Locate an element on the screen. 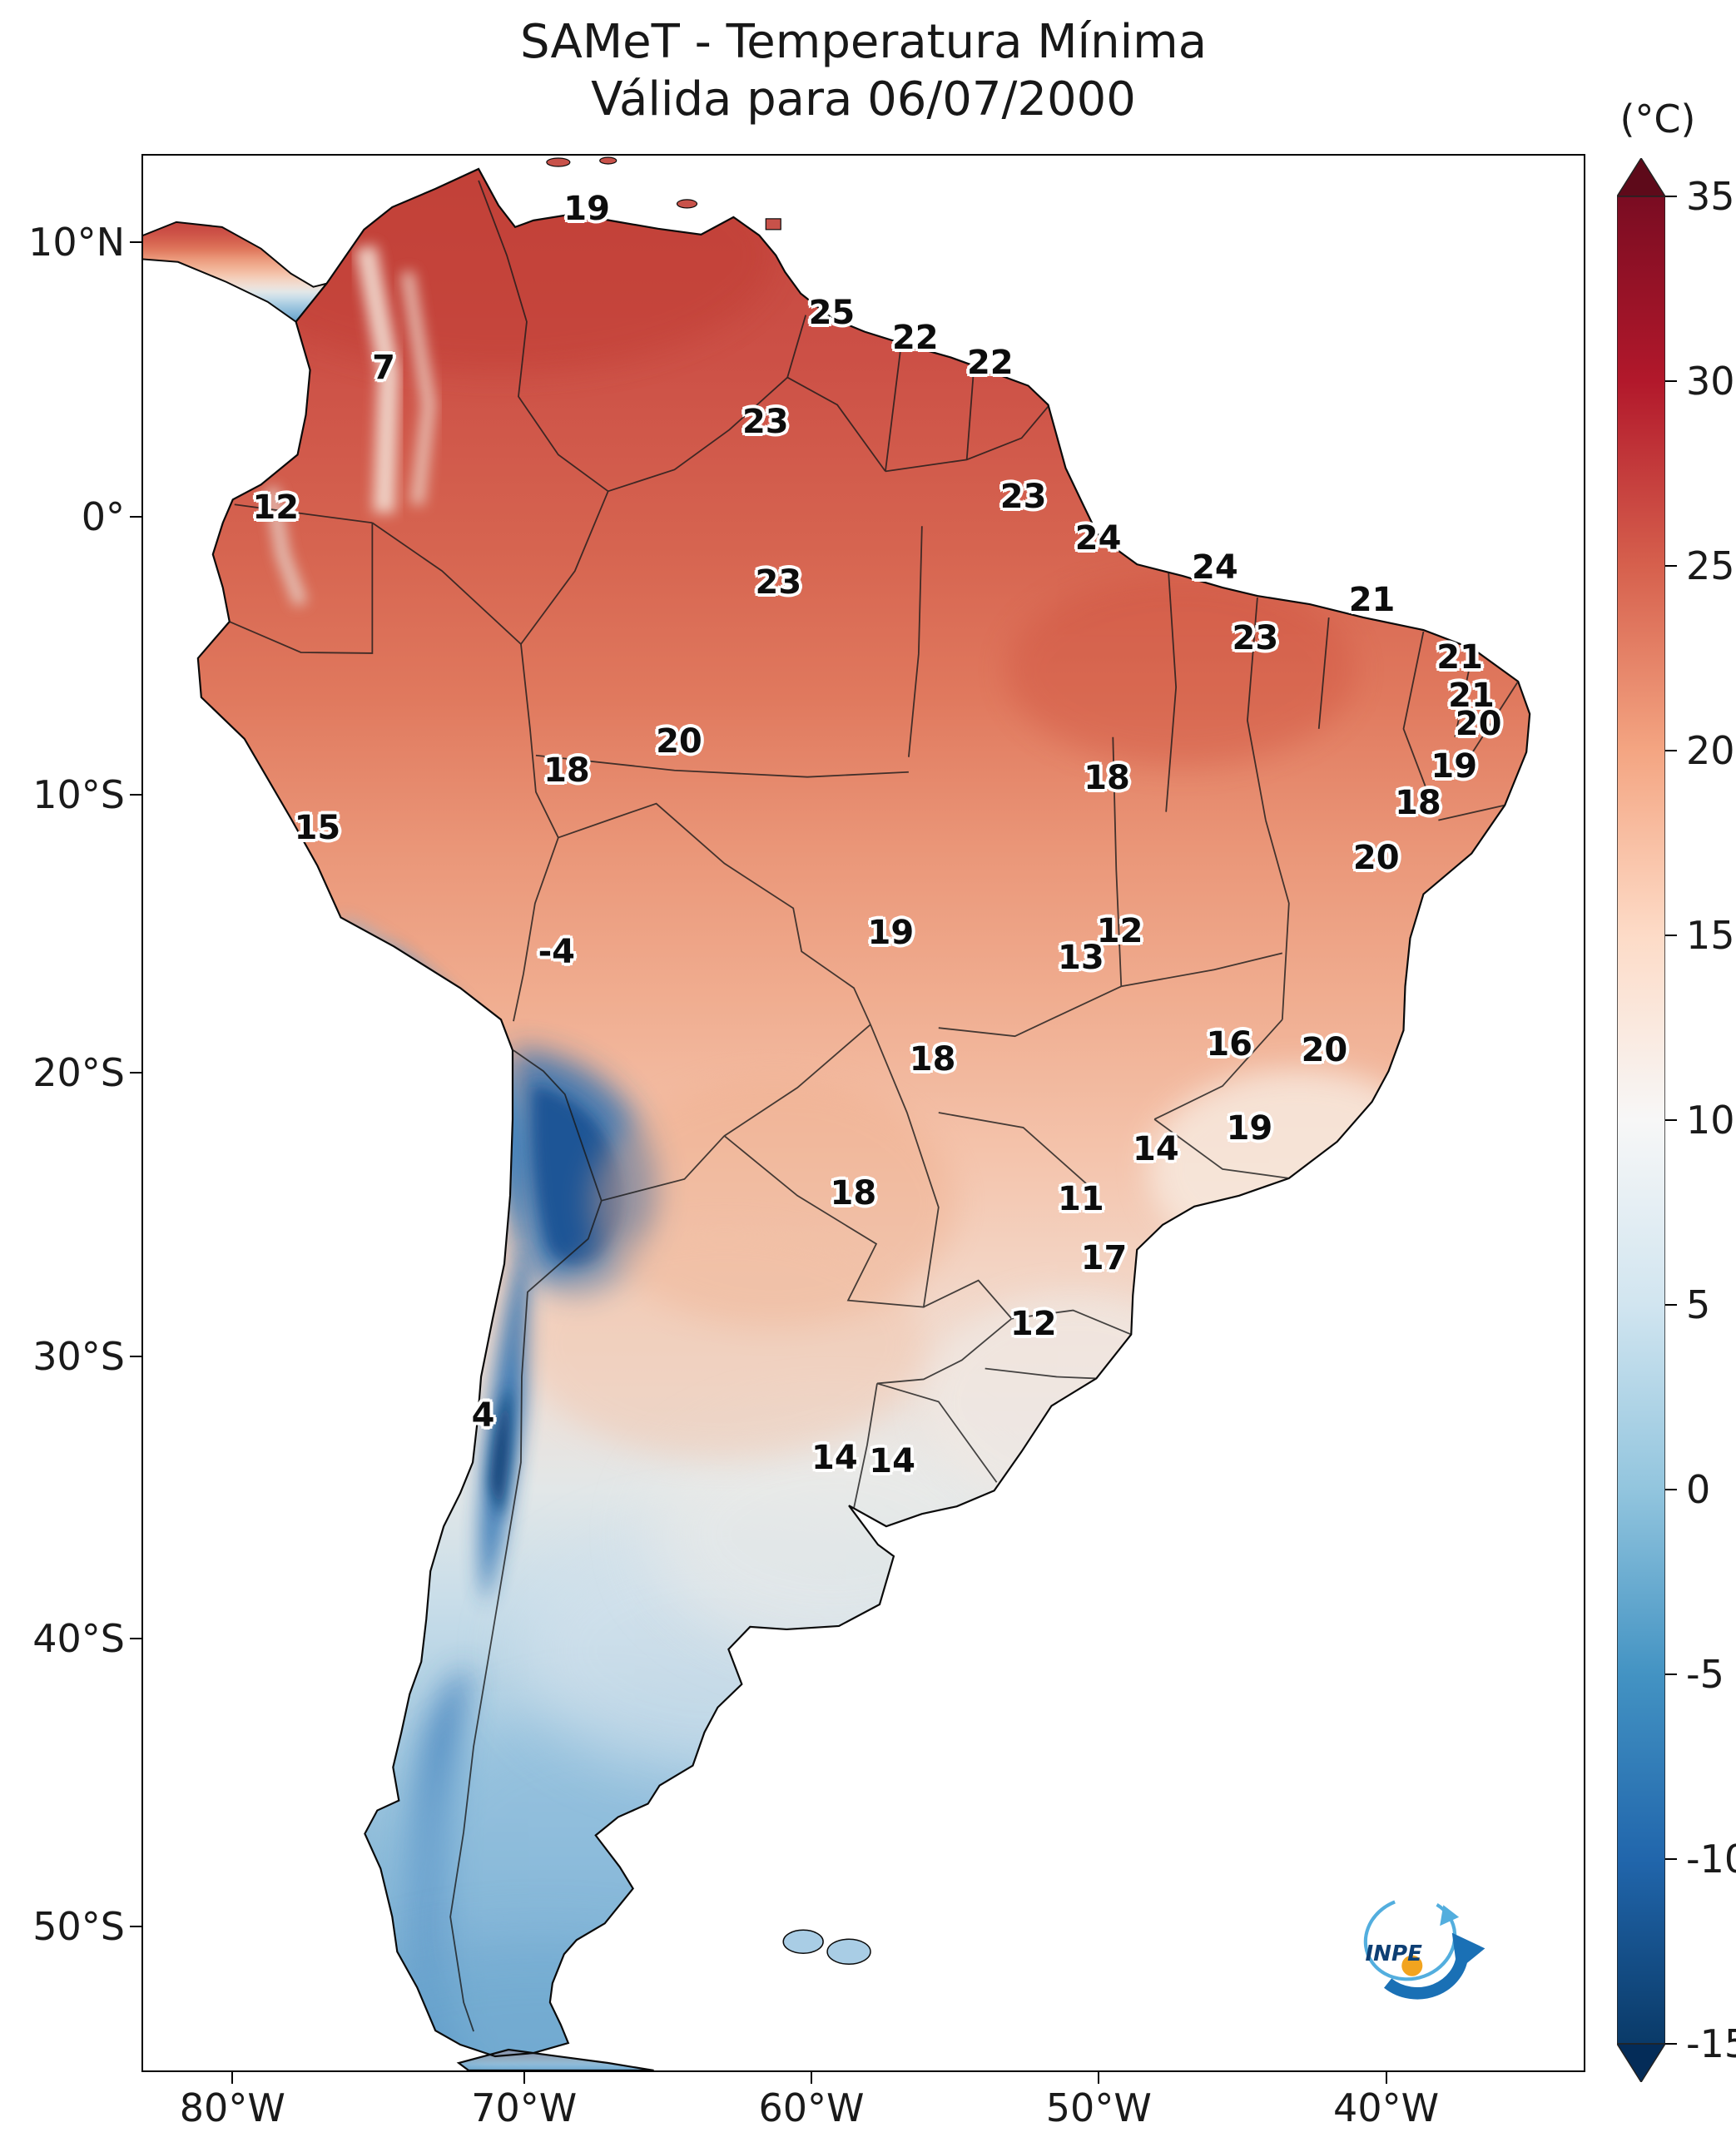 This screenshot has width=1736, height=2152. temp-value-label: 11 is located at coordinates (1081, 1199).